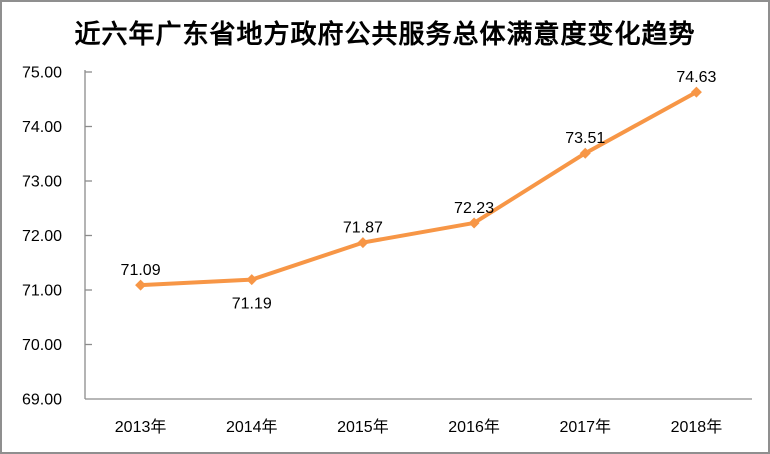 The width and height of the screenshot is (770, 454). Describe the element at coordinates (252, 427) in the screenshot. I see `x-axis-label: 2014年` at that location.